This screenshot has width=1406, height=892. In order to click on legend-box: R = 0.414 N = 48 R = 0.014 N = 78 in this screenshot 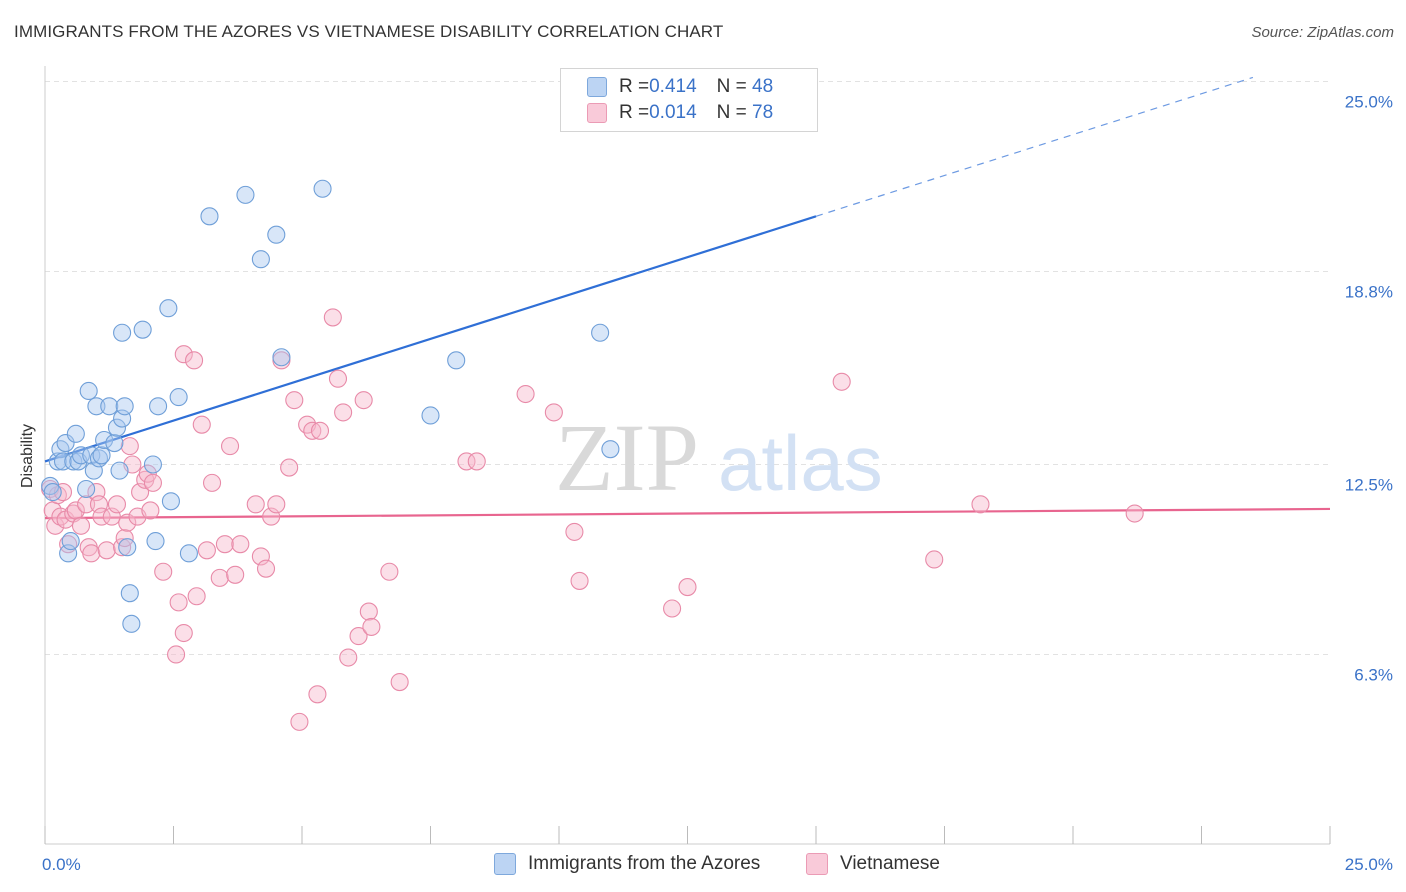, I will do `click(689, 100)`.